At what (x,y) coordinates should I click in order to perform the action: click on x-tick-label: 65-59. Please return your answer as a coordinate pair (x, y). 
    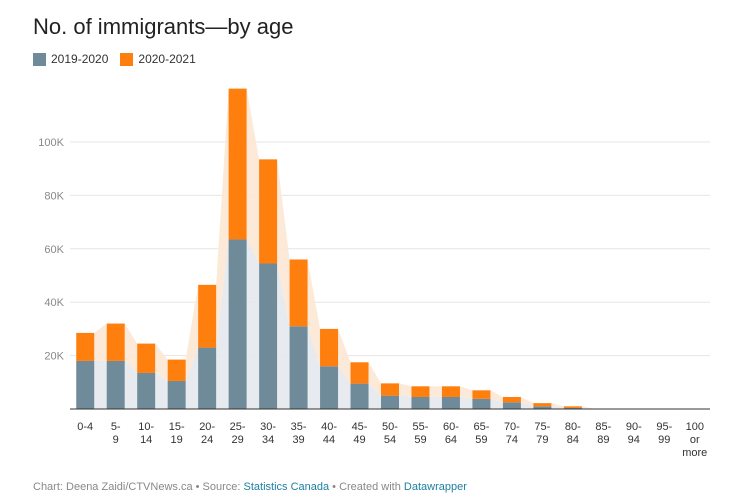
    Looking at the image, I should click on (481, 433).